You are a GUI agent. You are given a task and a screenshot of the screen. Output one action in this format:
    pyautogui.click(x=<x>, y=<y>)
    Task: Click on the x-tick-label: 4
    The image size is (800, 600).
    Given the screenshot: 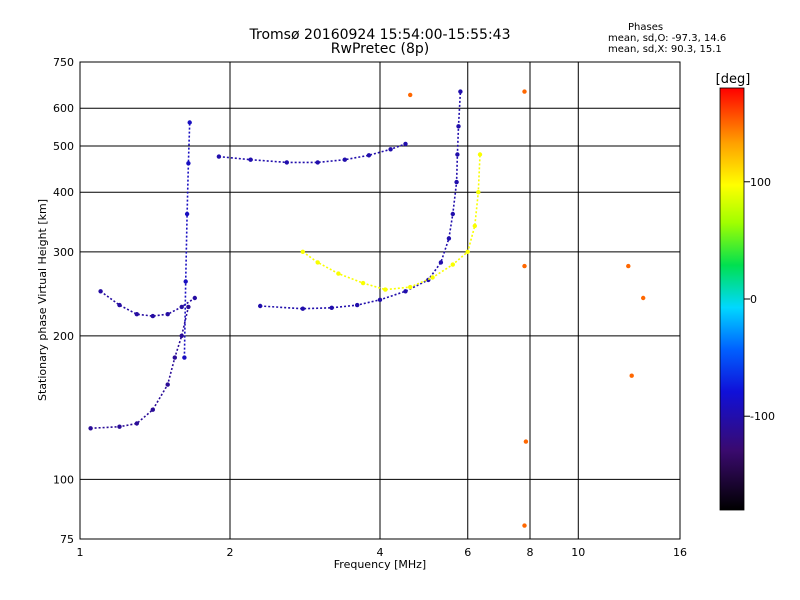 What is the action you would take?
    pyautogui.click(x=380, y=552)
    